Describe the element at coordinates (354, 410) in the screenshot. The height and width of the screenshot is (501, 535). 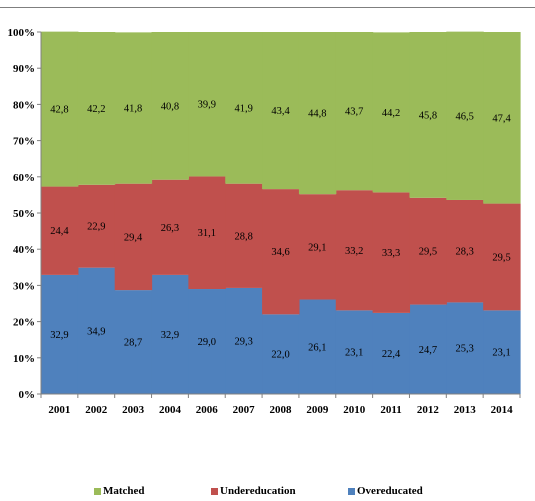
I see `x-tick-label-2010: 2010` at that location.